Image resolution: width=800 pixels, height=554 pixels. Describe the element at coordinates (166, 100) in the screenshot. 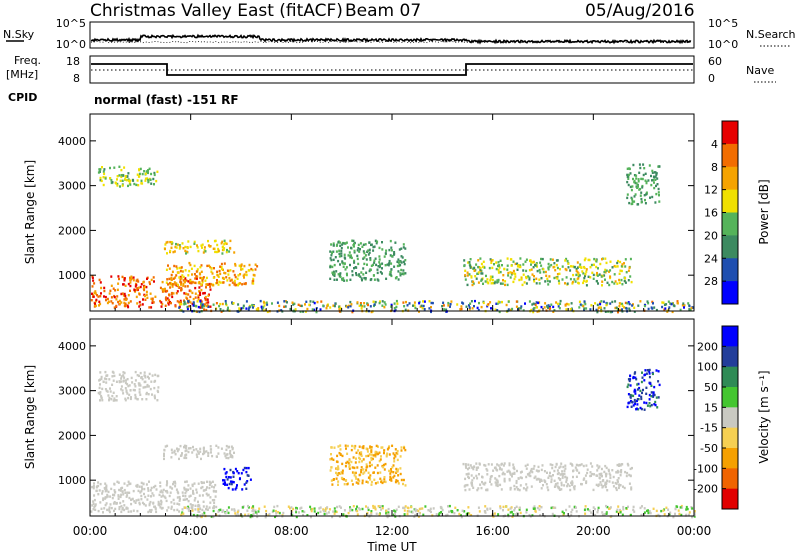

I see `cpid-mode: normal (fast) -151 RF` at that location.